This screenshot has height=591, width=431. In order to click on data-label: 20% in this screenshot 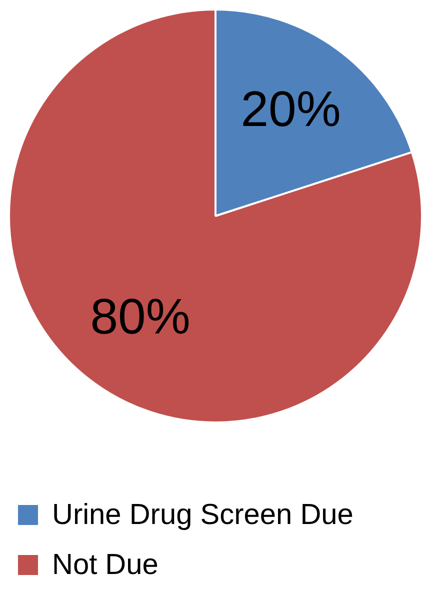, I will do `click(290, 109)`.